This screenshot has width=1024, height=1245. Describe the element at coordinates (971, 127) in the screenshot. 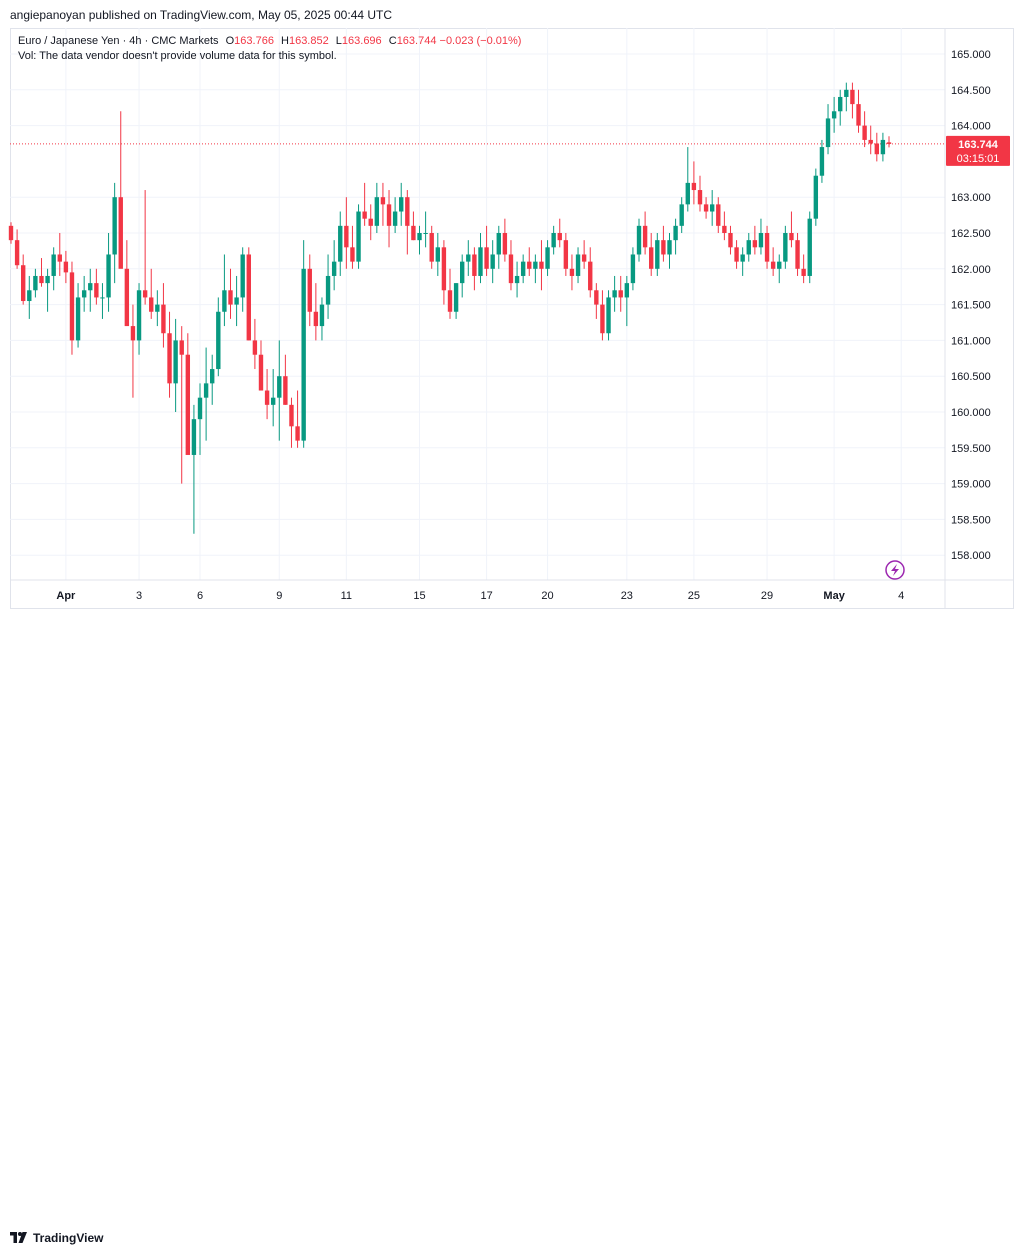

I see `y-tick-label: 164.000` at that location.